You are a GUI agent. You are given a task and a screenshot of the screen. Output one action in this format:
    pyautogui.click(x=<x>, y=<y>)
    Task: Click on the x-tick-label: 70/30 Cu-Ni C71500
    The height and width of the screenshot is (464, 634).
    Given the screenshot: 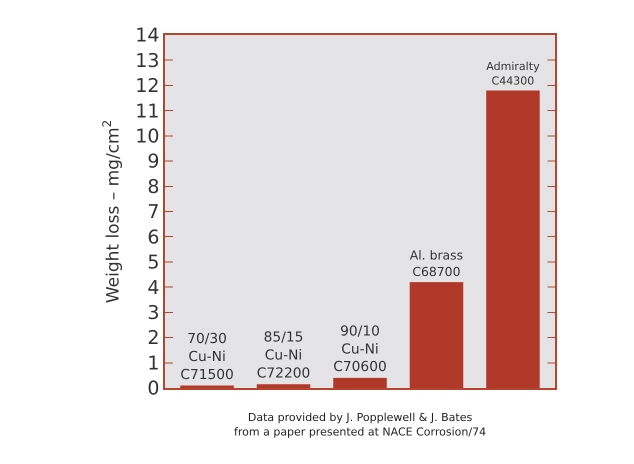 What is the action you would take?
    pyautogui.click(x=207, y=356)
    